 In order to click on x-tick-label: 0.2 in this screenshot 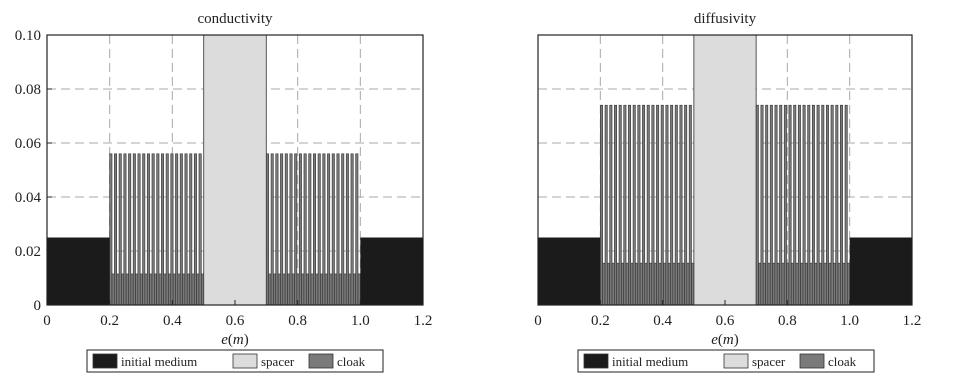, I will do `click(600, 321)`.